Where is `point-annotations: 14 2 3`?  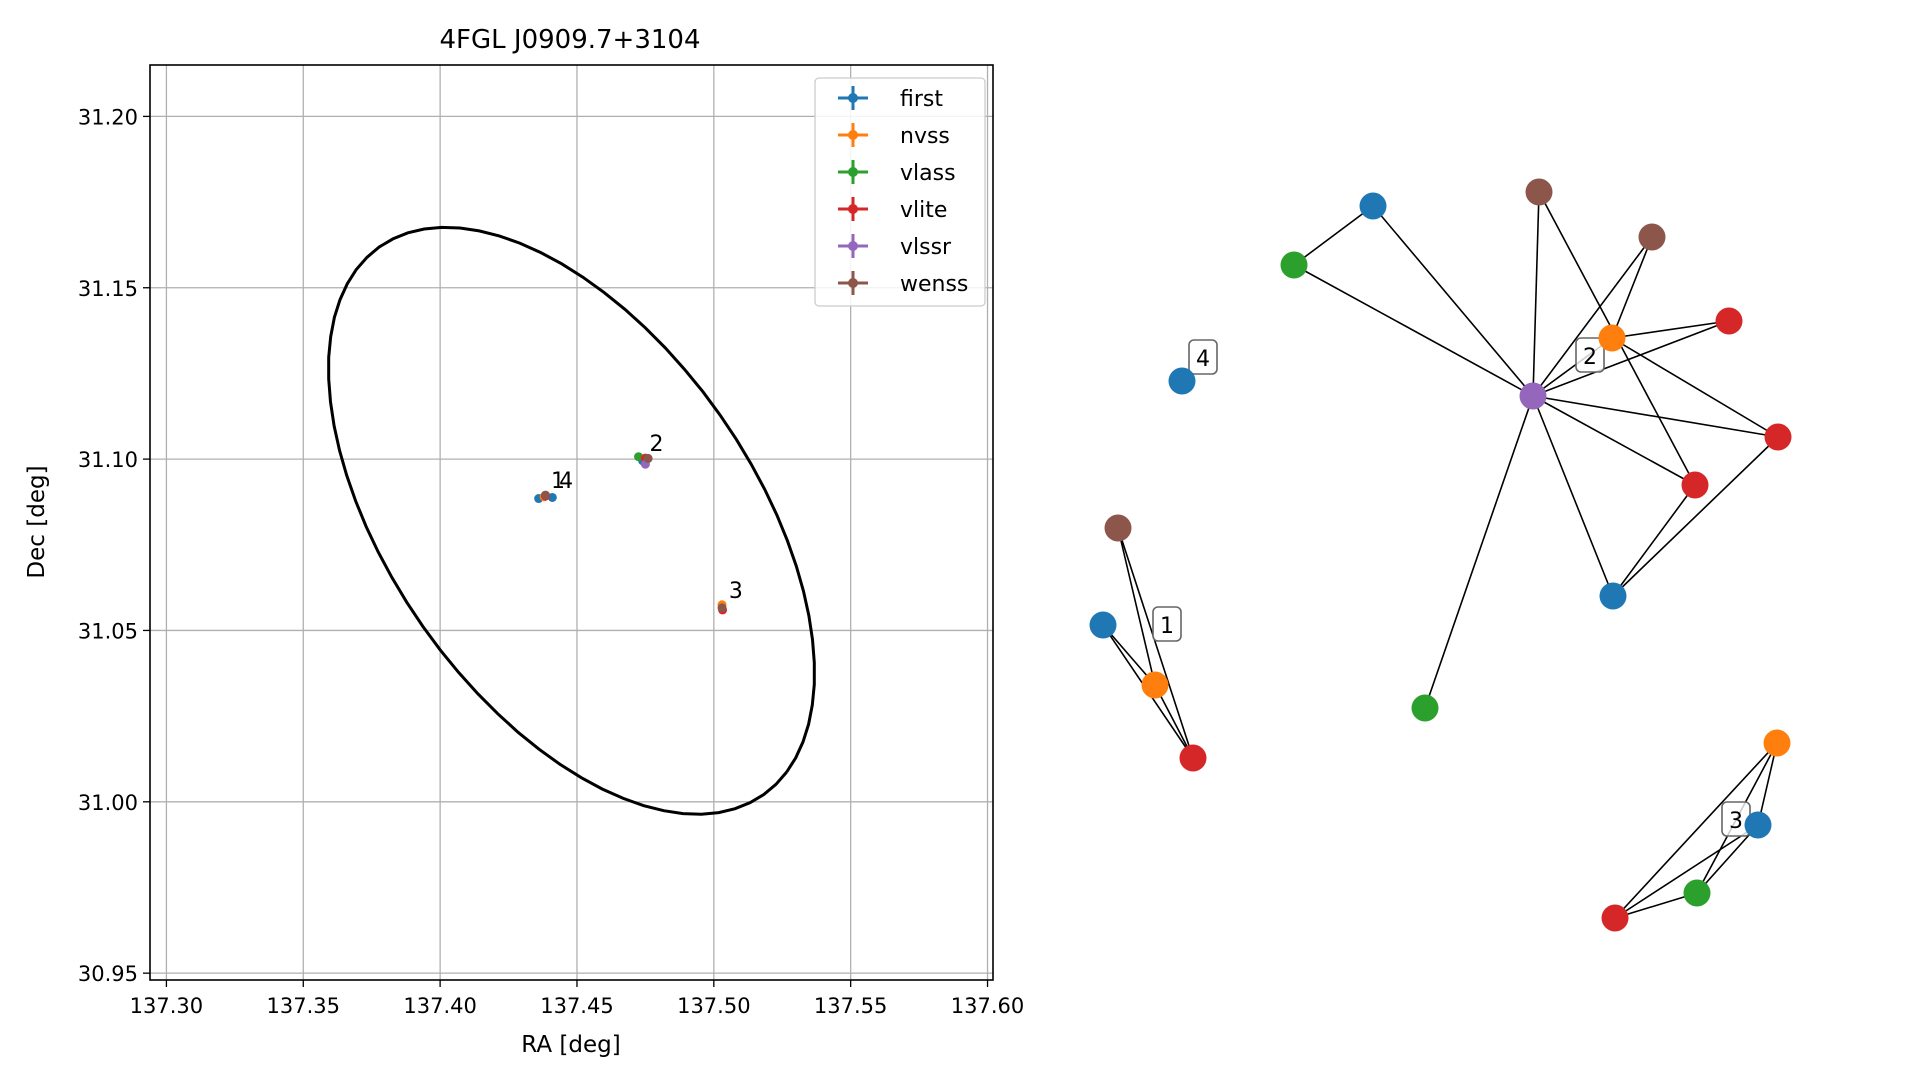 point-annotations: 14 2 3 is located at coordinates (647, 518).